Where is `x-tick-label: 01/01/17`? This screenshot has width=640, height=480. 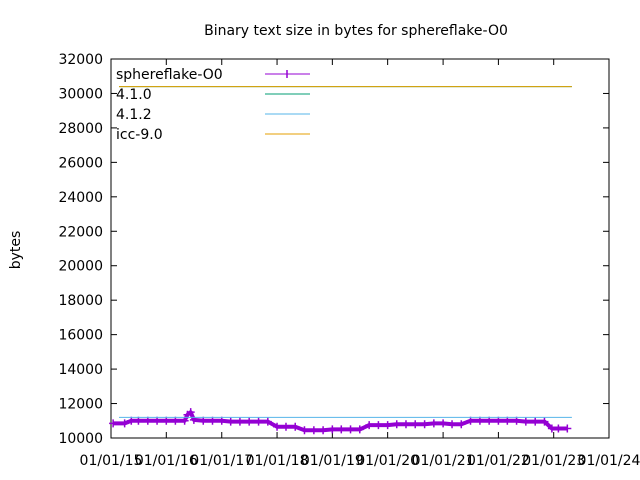
x-tick-label: 01/01/17 is located at coordinates (221, 461).